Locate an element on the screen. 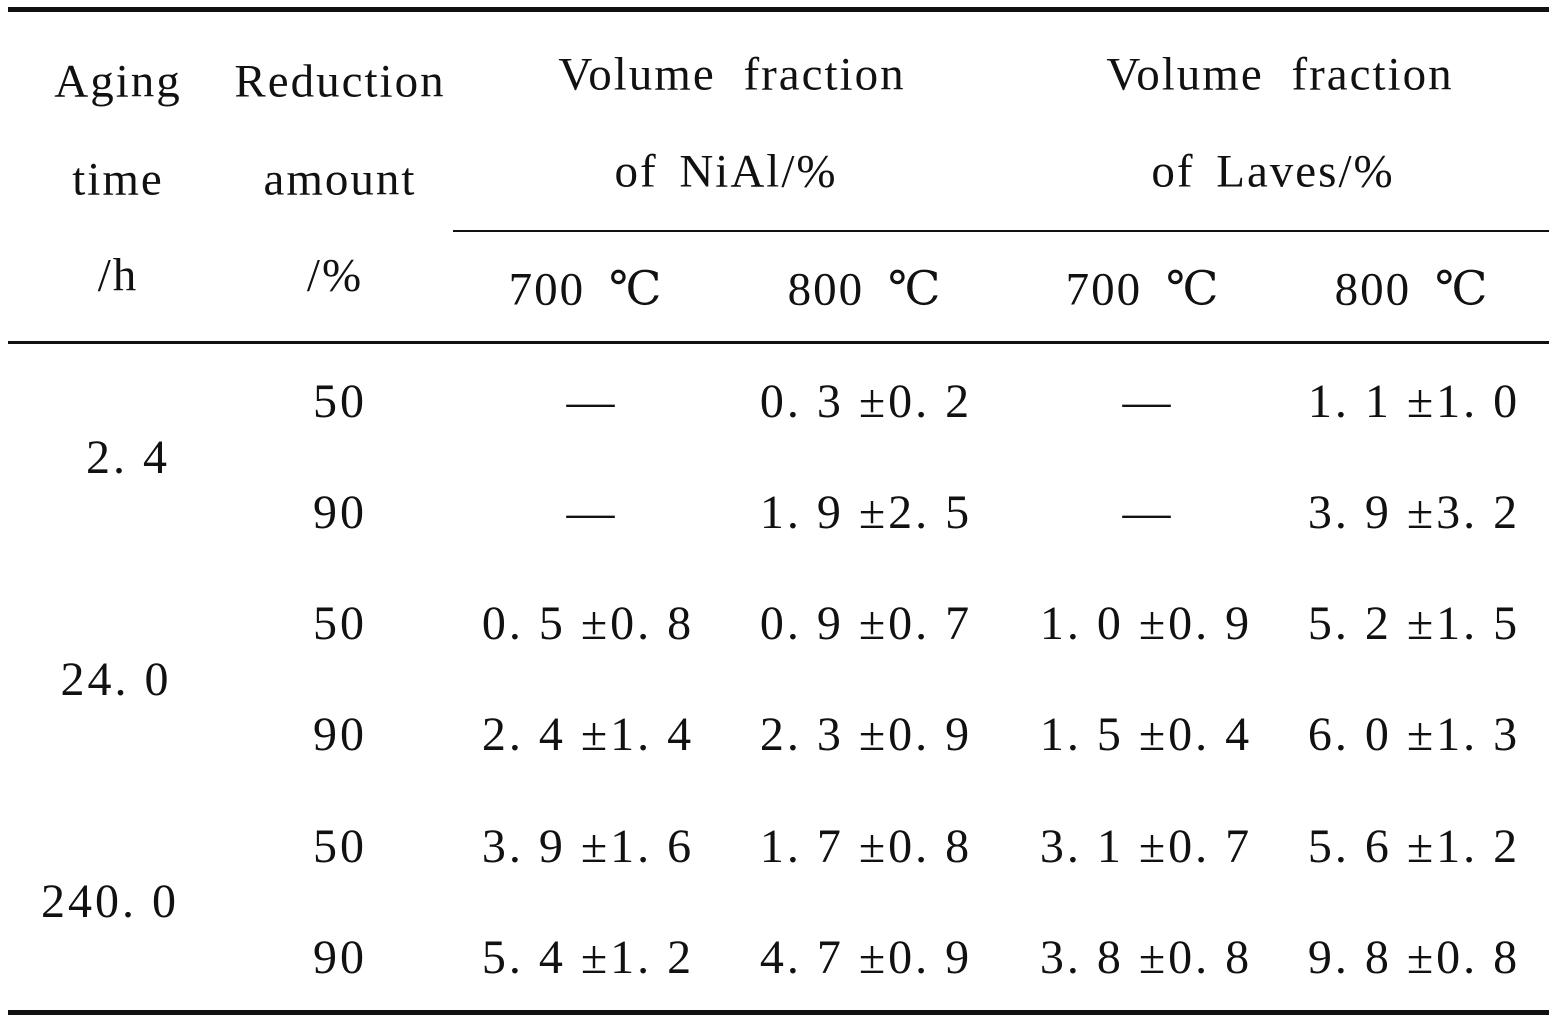 Image resolution: width=1557 pixels, height=1022 pixels. nial-700-cell: 3. 9 ±1. 6 is located at coordinates (588, 846).